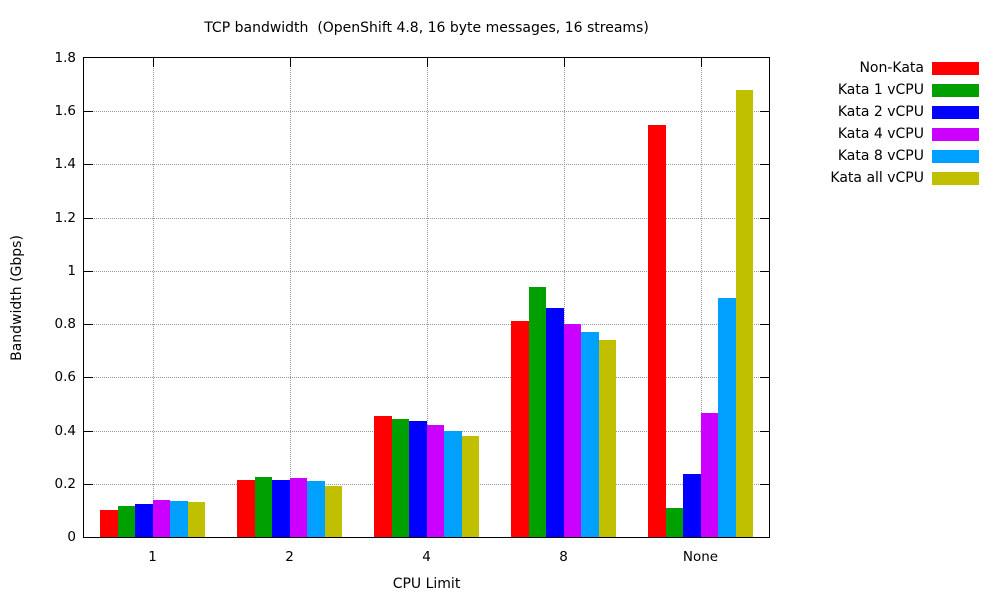 This screenshot has height=600, width=1000. Describe the element at coordinates (289, 557) in the screenshot. I see `x-tick-label: 2` at that location.